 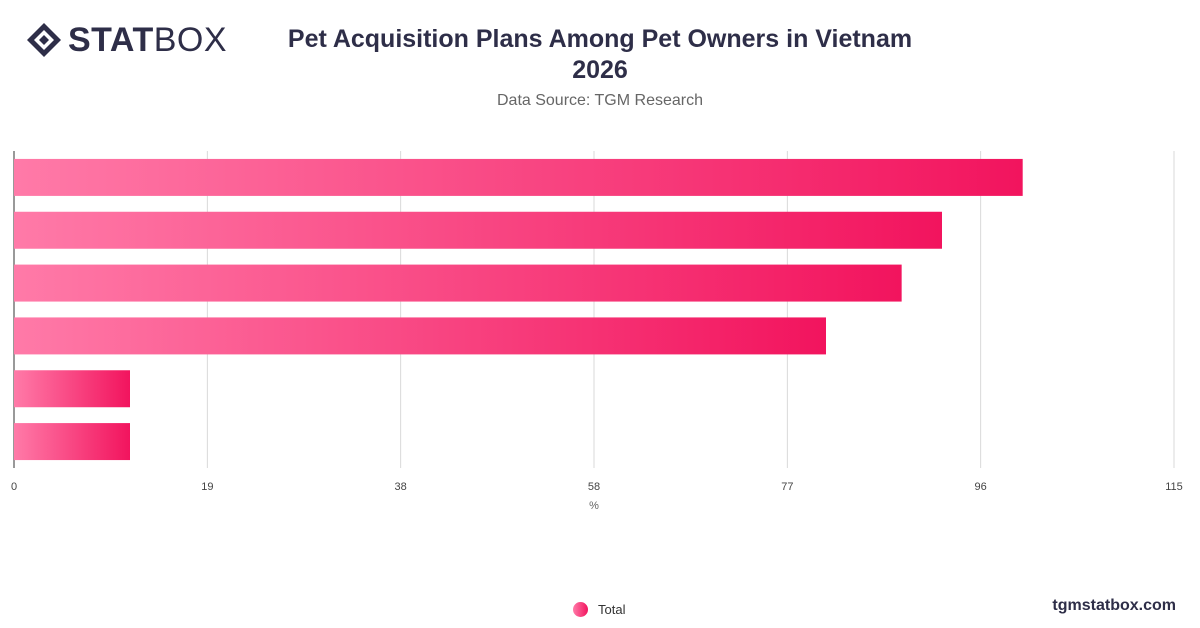 What do you see at coordinates (981, 487) in the screenshot?
I see `x-tick-label: 96` at bounding box center [981, 487].